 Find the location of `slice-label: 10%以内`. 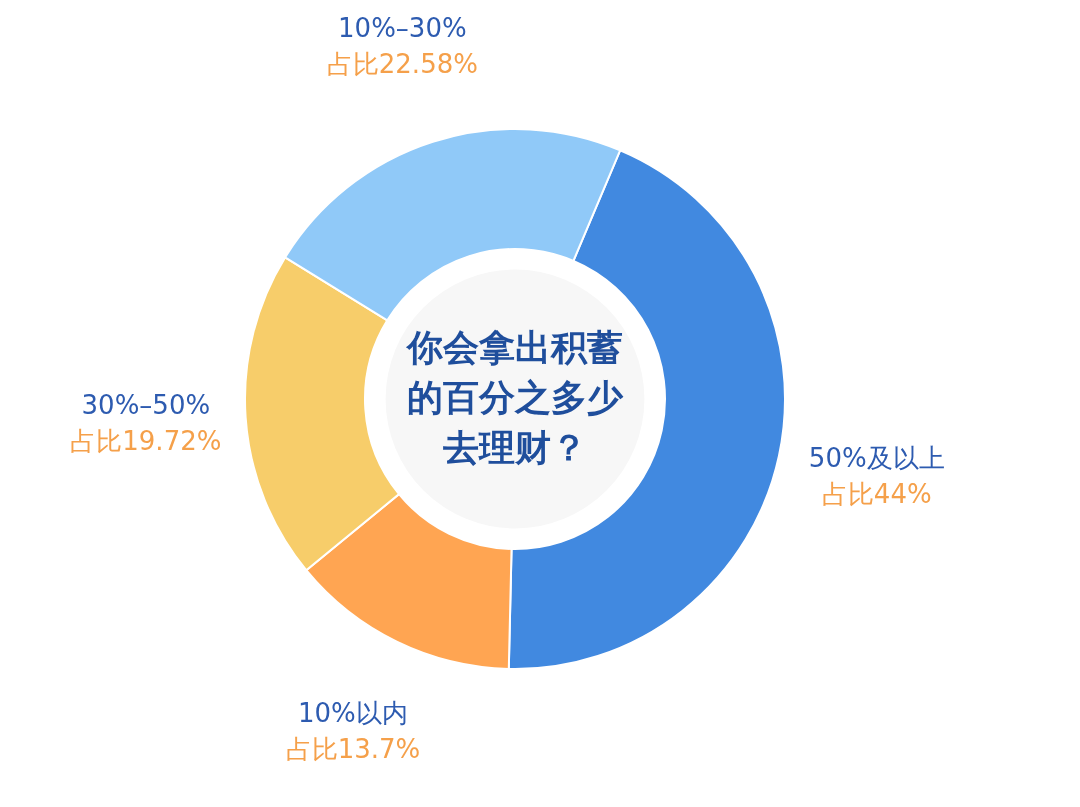

slice-label: 10%以内 is located at coordinates (353, 712).